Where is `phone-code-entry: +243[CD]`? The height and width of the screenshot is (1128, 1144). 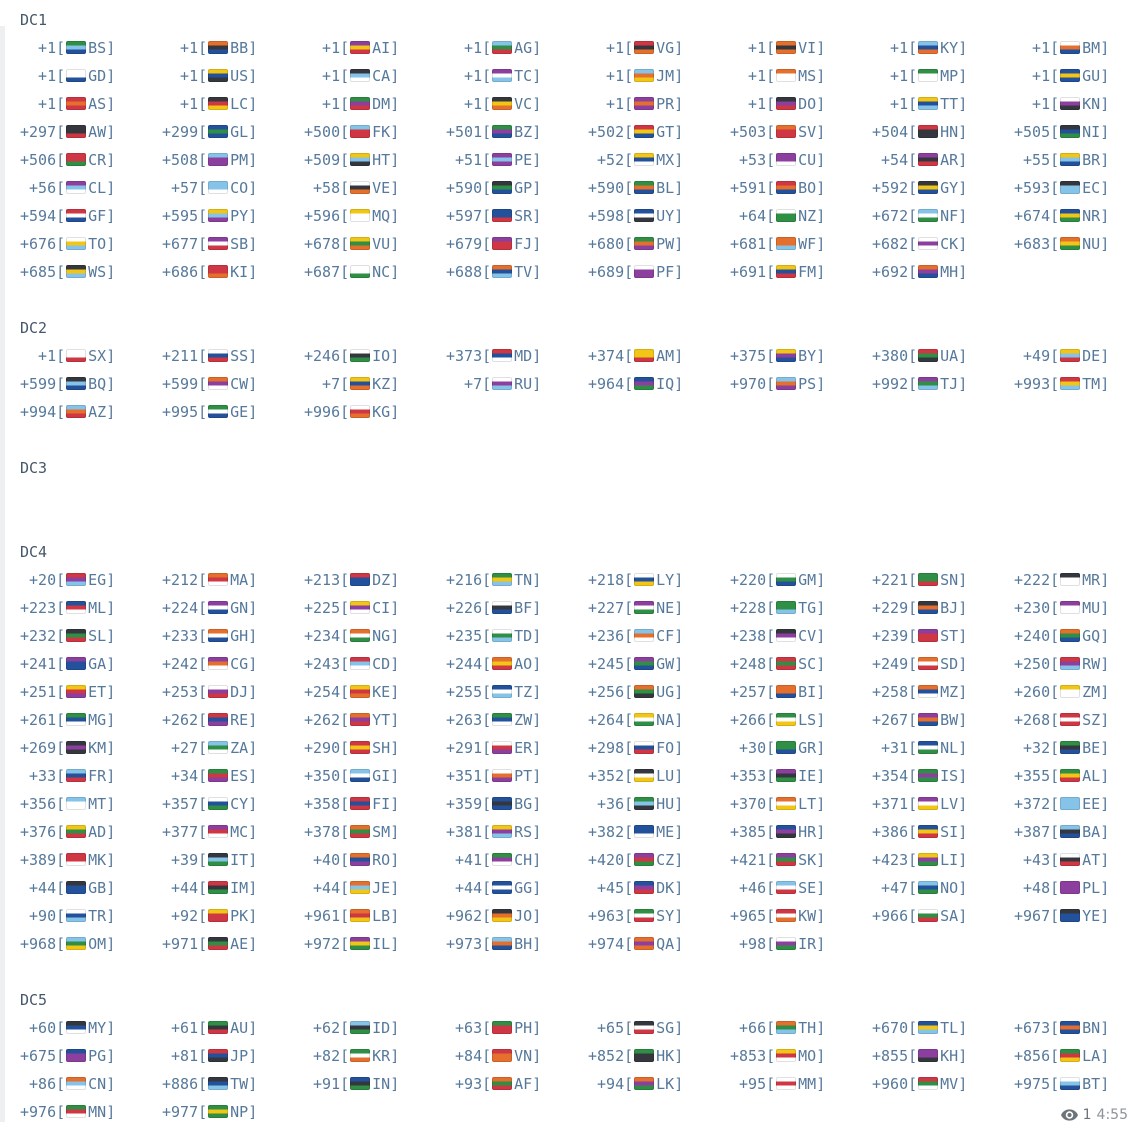 phone-code-entry: +243[CD] is located at coordinates (375, 664).